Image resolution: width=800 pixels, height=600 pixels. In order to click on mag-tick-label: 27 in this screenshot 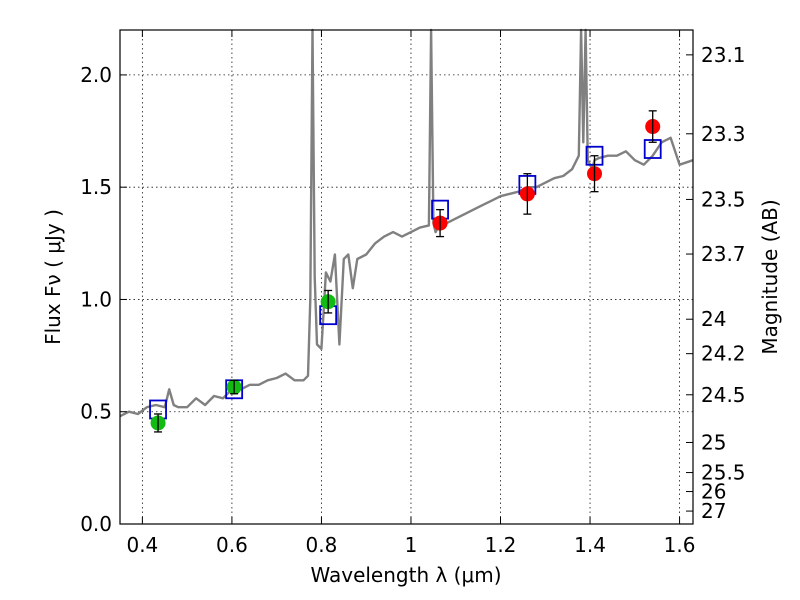, I will do `click(713, 511)`.